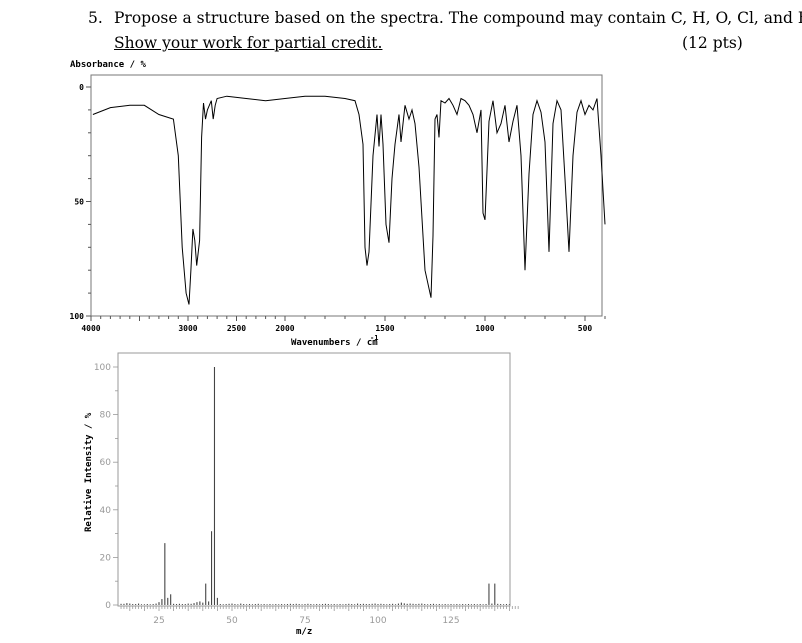 The height and width of the screenshot is (643, 802). What do you see at coordinates (106, 511) in the screenshot?
I see `ms-y-tick-label: 40` at bounding box center [106, 511].